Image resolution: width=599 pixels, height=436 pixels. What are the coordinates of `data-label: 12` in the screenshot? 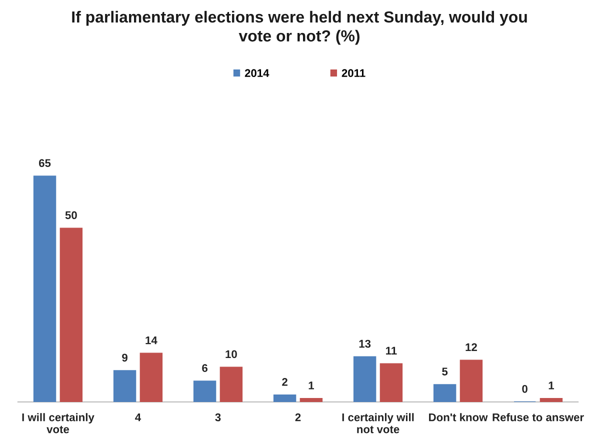 It's located at (471, 347).